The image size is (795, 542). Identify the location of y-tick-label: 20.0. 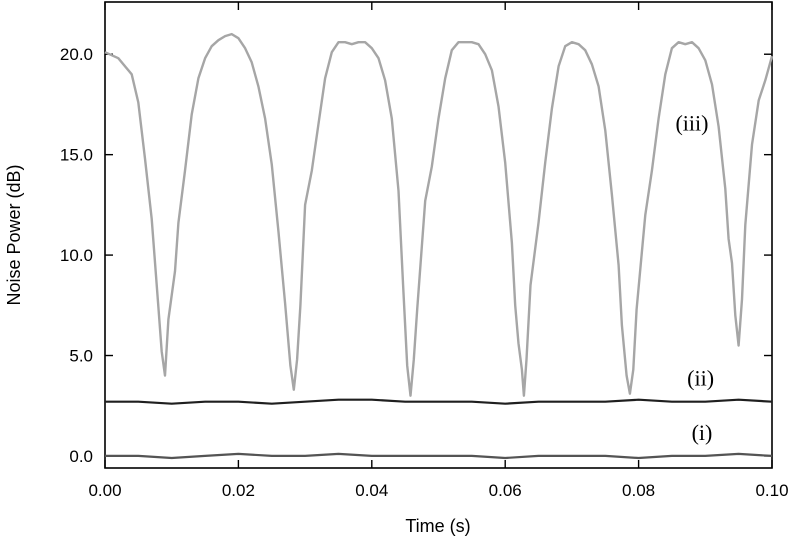
(76, 54).